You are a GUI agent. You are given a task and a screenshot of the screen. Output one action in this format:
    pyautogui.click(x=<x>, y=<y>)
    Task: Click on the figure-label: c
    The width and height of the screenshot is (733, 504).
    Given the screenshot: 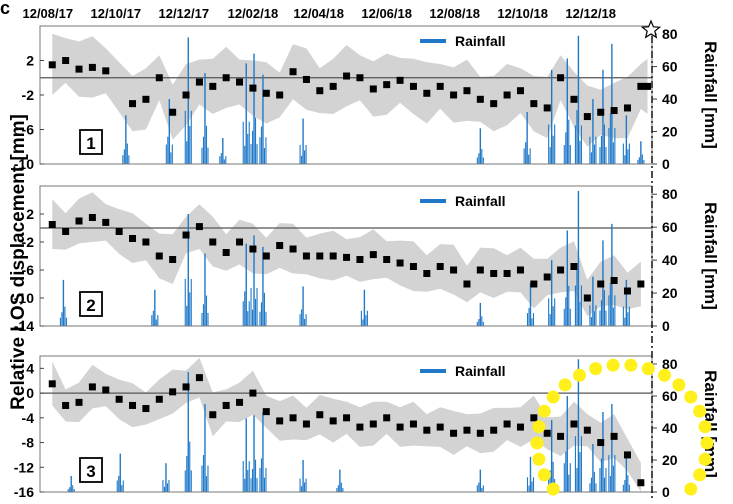 What is the action you would take?
    pyautogui.click(x=5, y=9)
    